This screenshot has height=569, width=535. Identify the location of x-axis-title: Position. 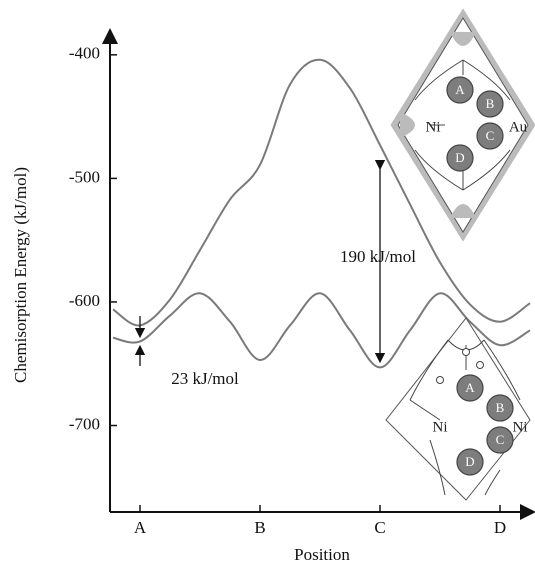
(322, 554).